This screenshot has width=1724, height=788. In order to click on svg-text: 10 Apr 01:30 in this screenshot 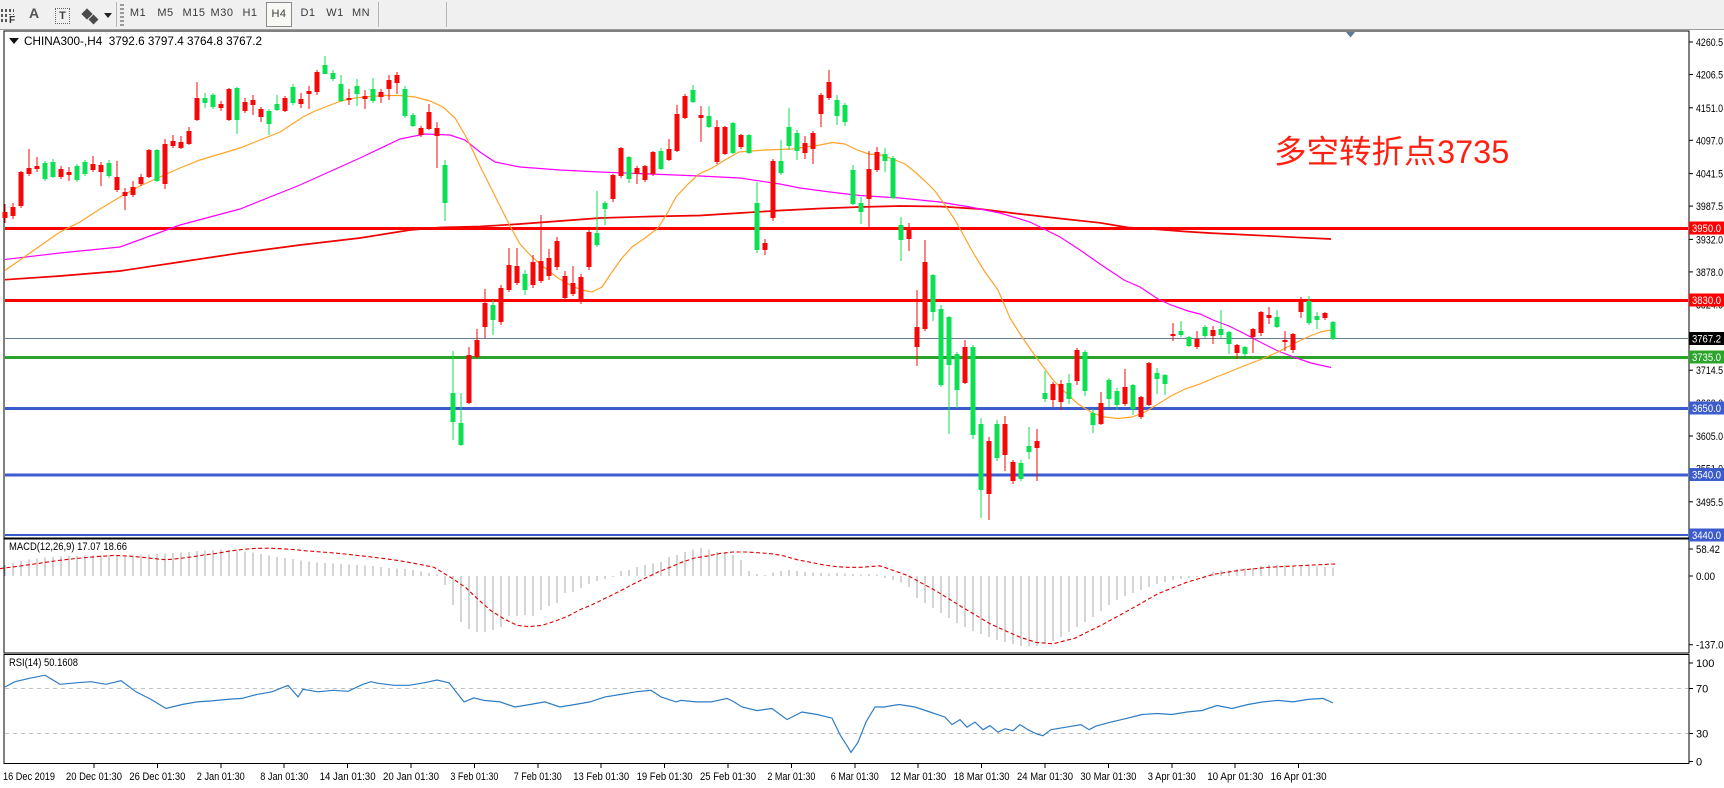, I will do `click(1235, 777)`.